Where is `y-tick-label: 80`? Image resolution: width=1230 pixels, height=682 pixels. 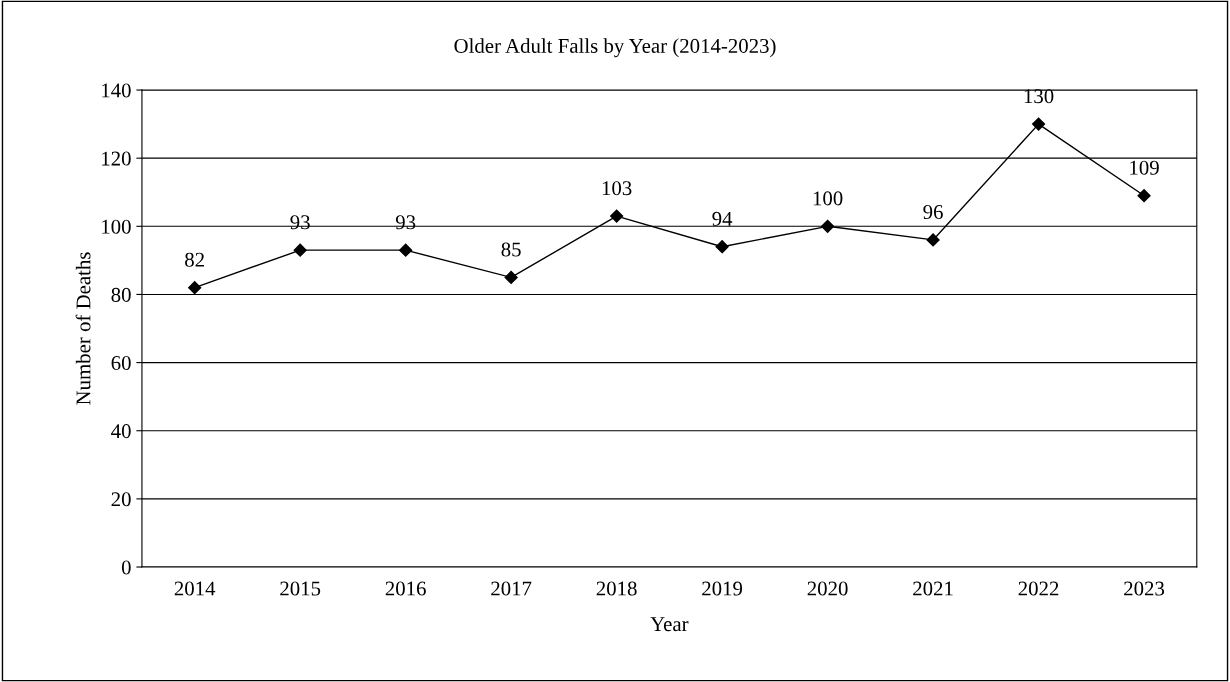
y-tick-label: 80 is located at coordinates (121, 294).